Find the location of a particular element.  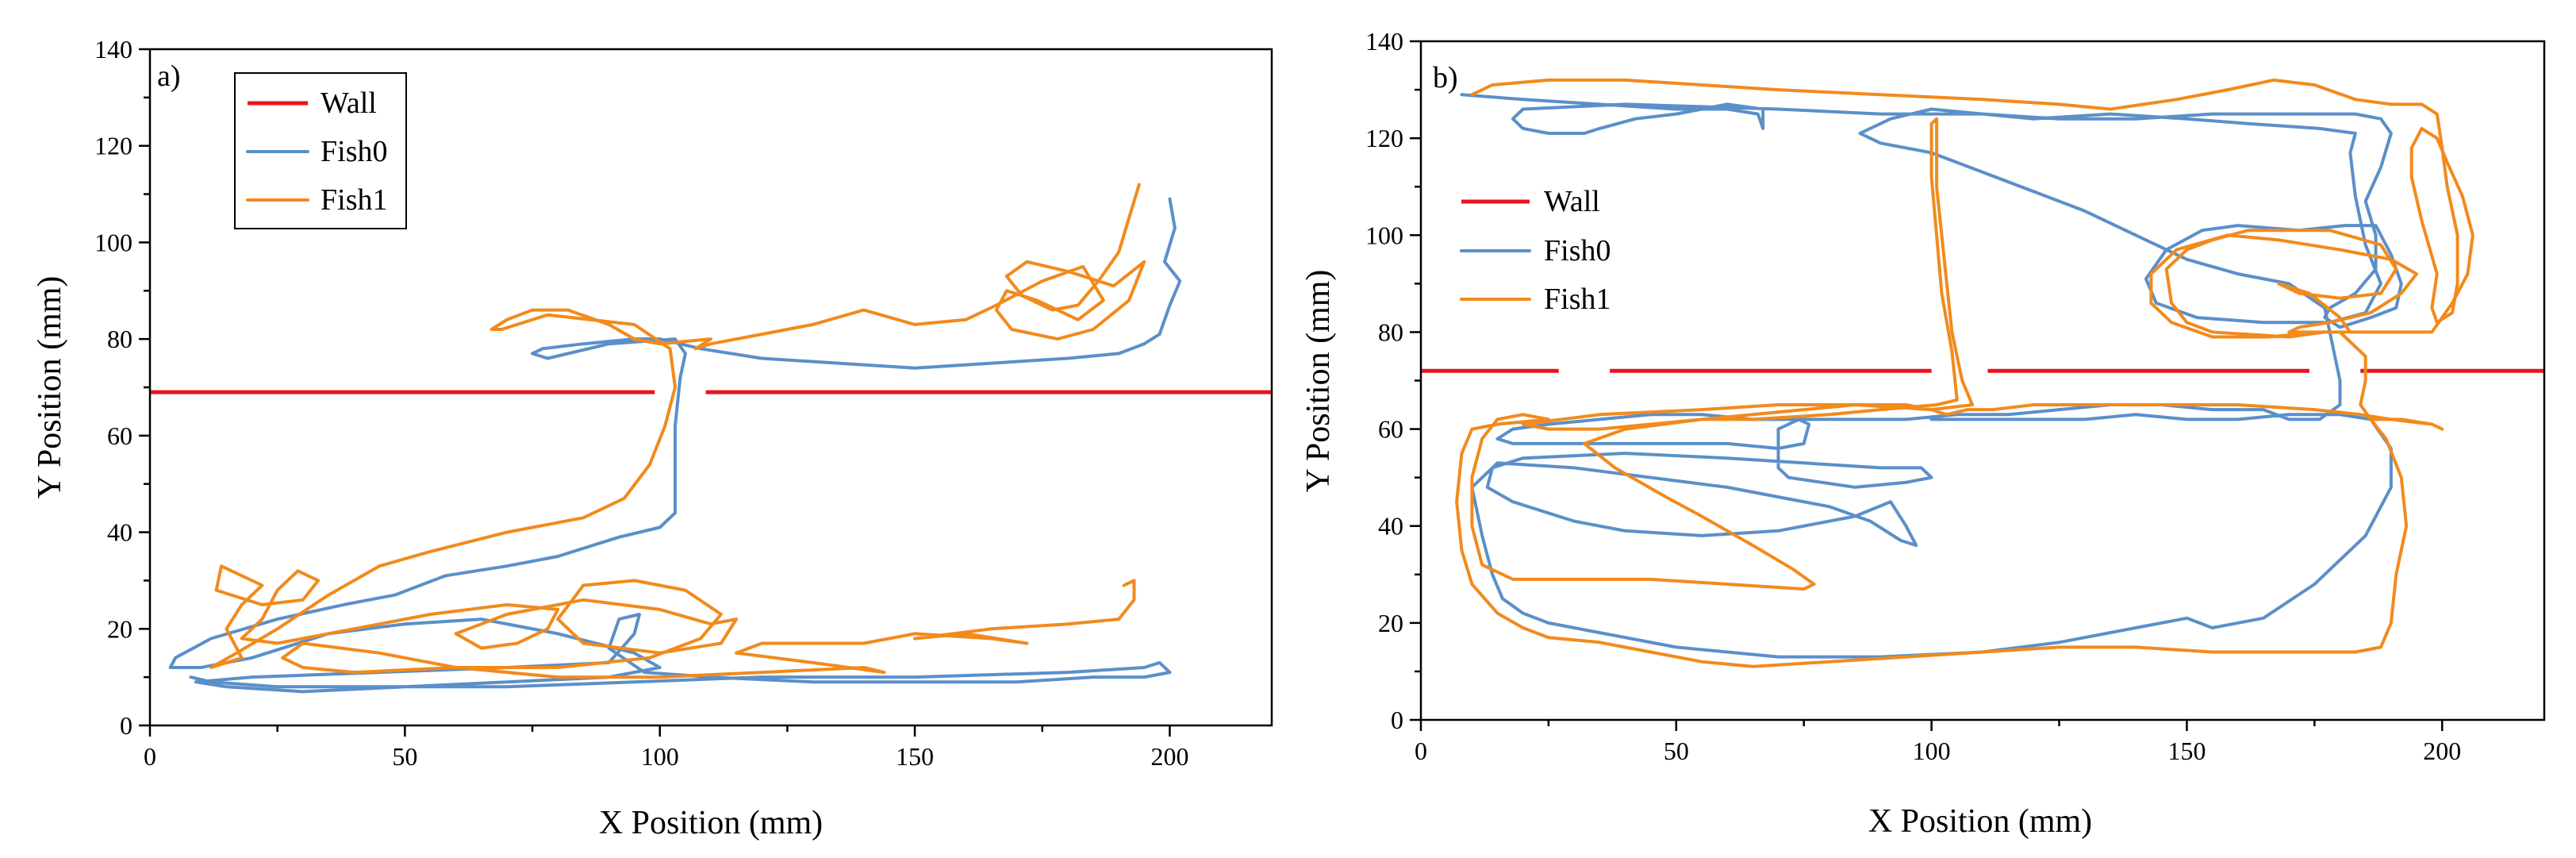

panel-b-y-tick-label-20: 20 is located at coordinates (1390, 623).